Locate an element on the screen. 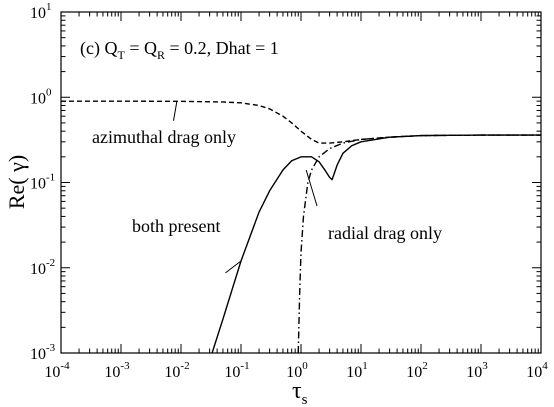 This screenshot has width=554, height=407. callout-label: radial drag only is located at coordinates (385, 233).